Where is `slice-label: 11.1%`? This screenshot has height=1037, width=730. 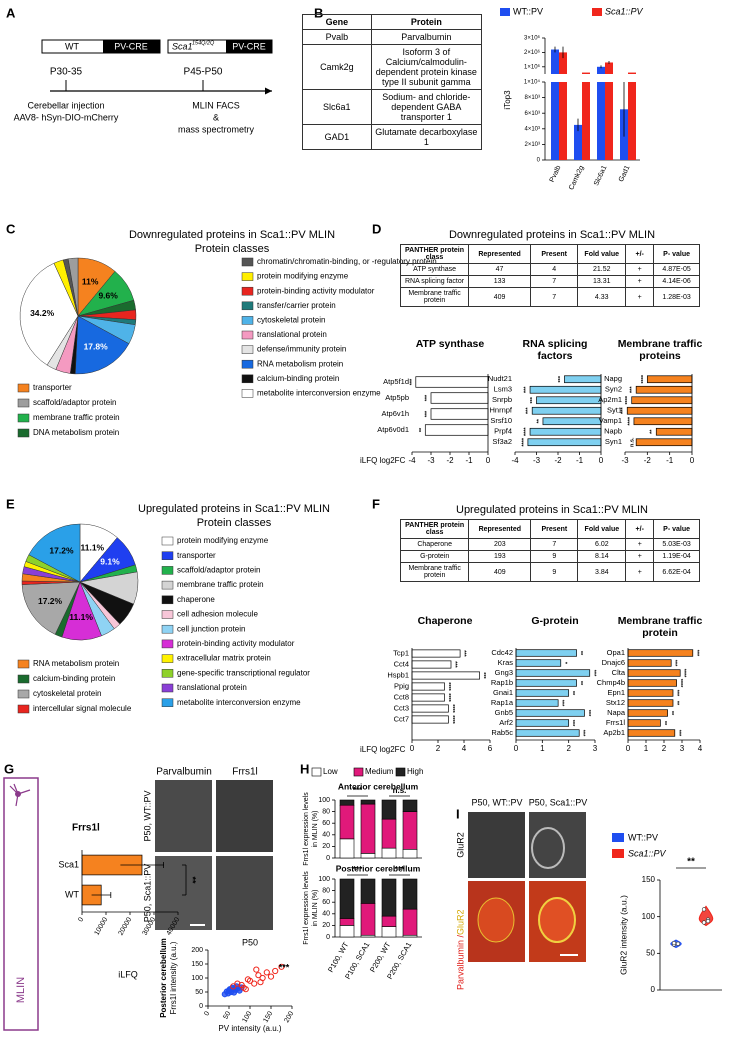 slice-label: 11.1% is located at coordinates (92, 547).